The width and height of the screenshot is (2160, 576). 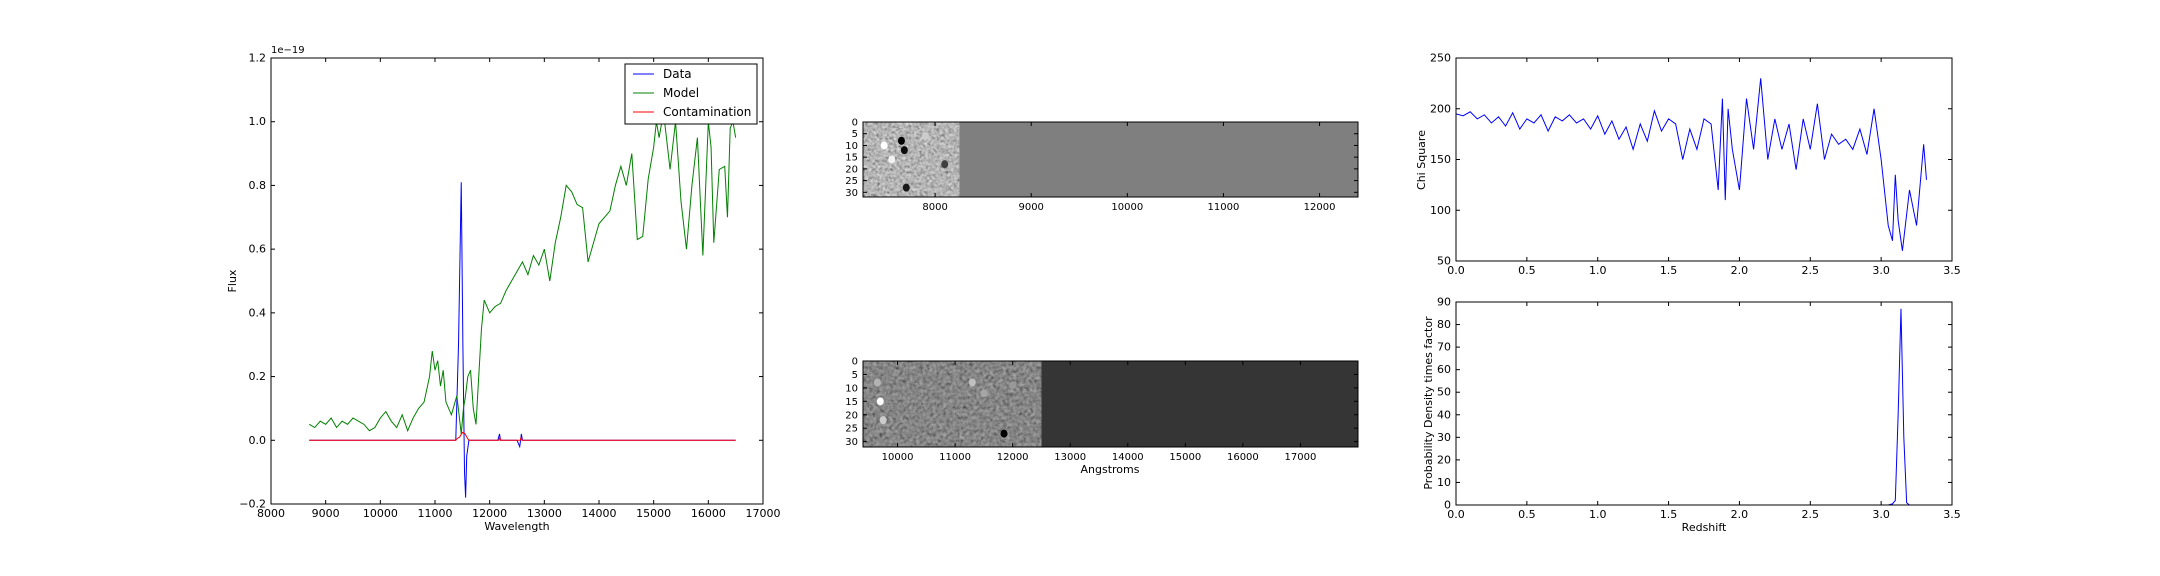 What do you see at coordinates (1110, 469) in the screenshot?
I see `image-bottom-x-axis-label: Angstroms` at bounding box center [1110, 469].